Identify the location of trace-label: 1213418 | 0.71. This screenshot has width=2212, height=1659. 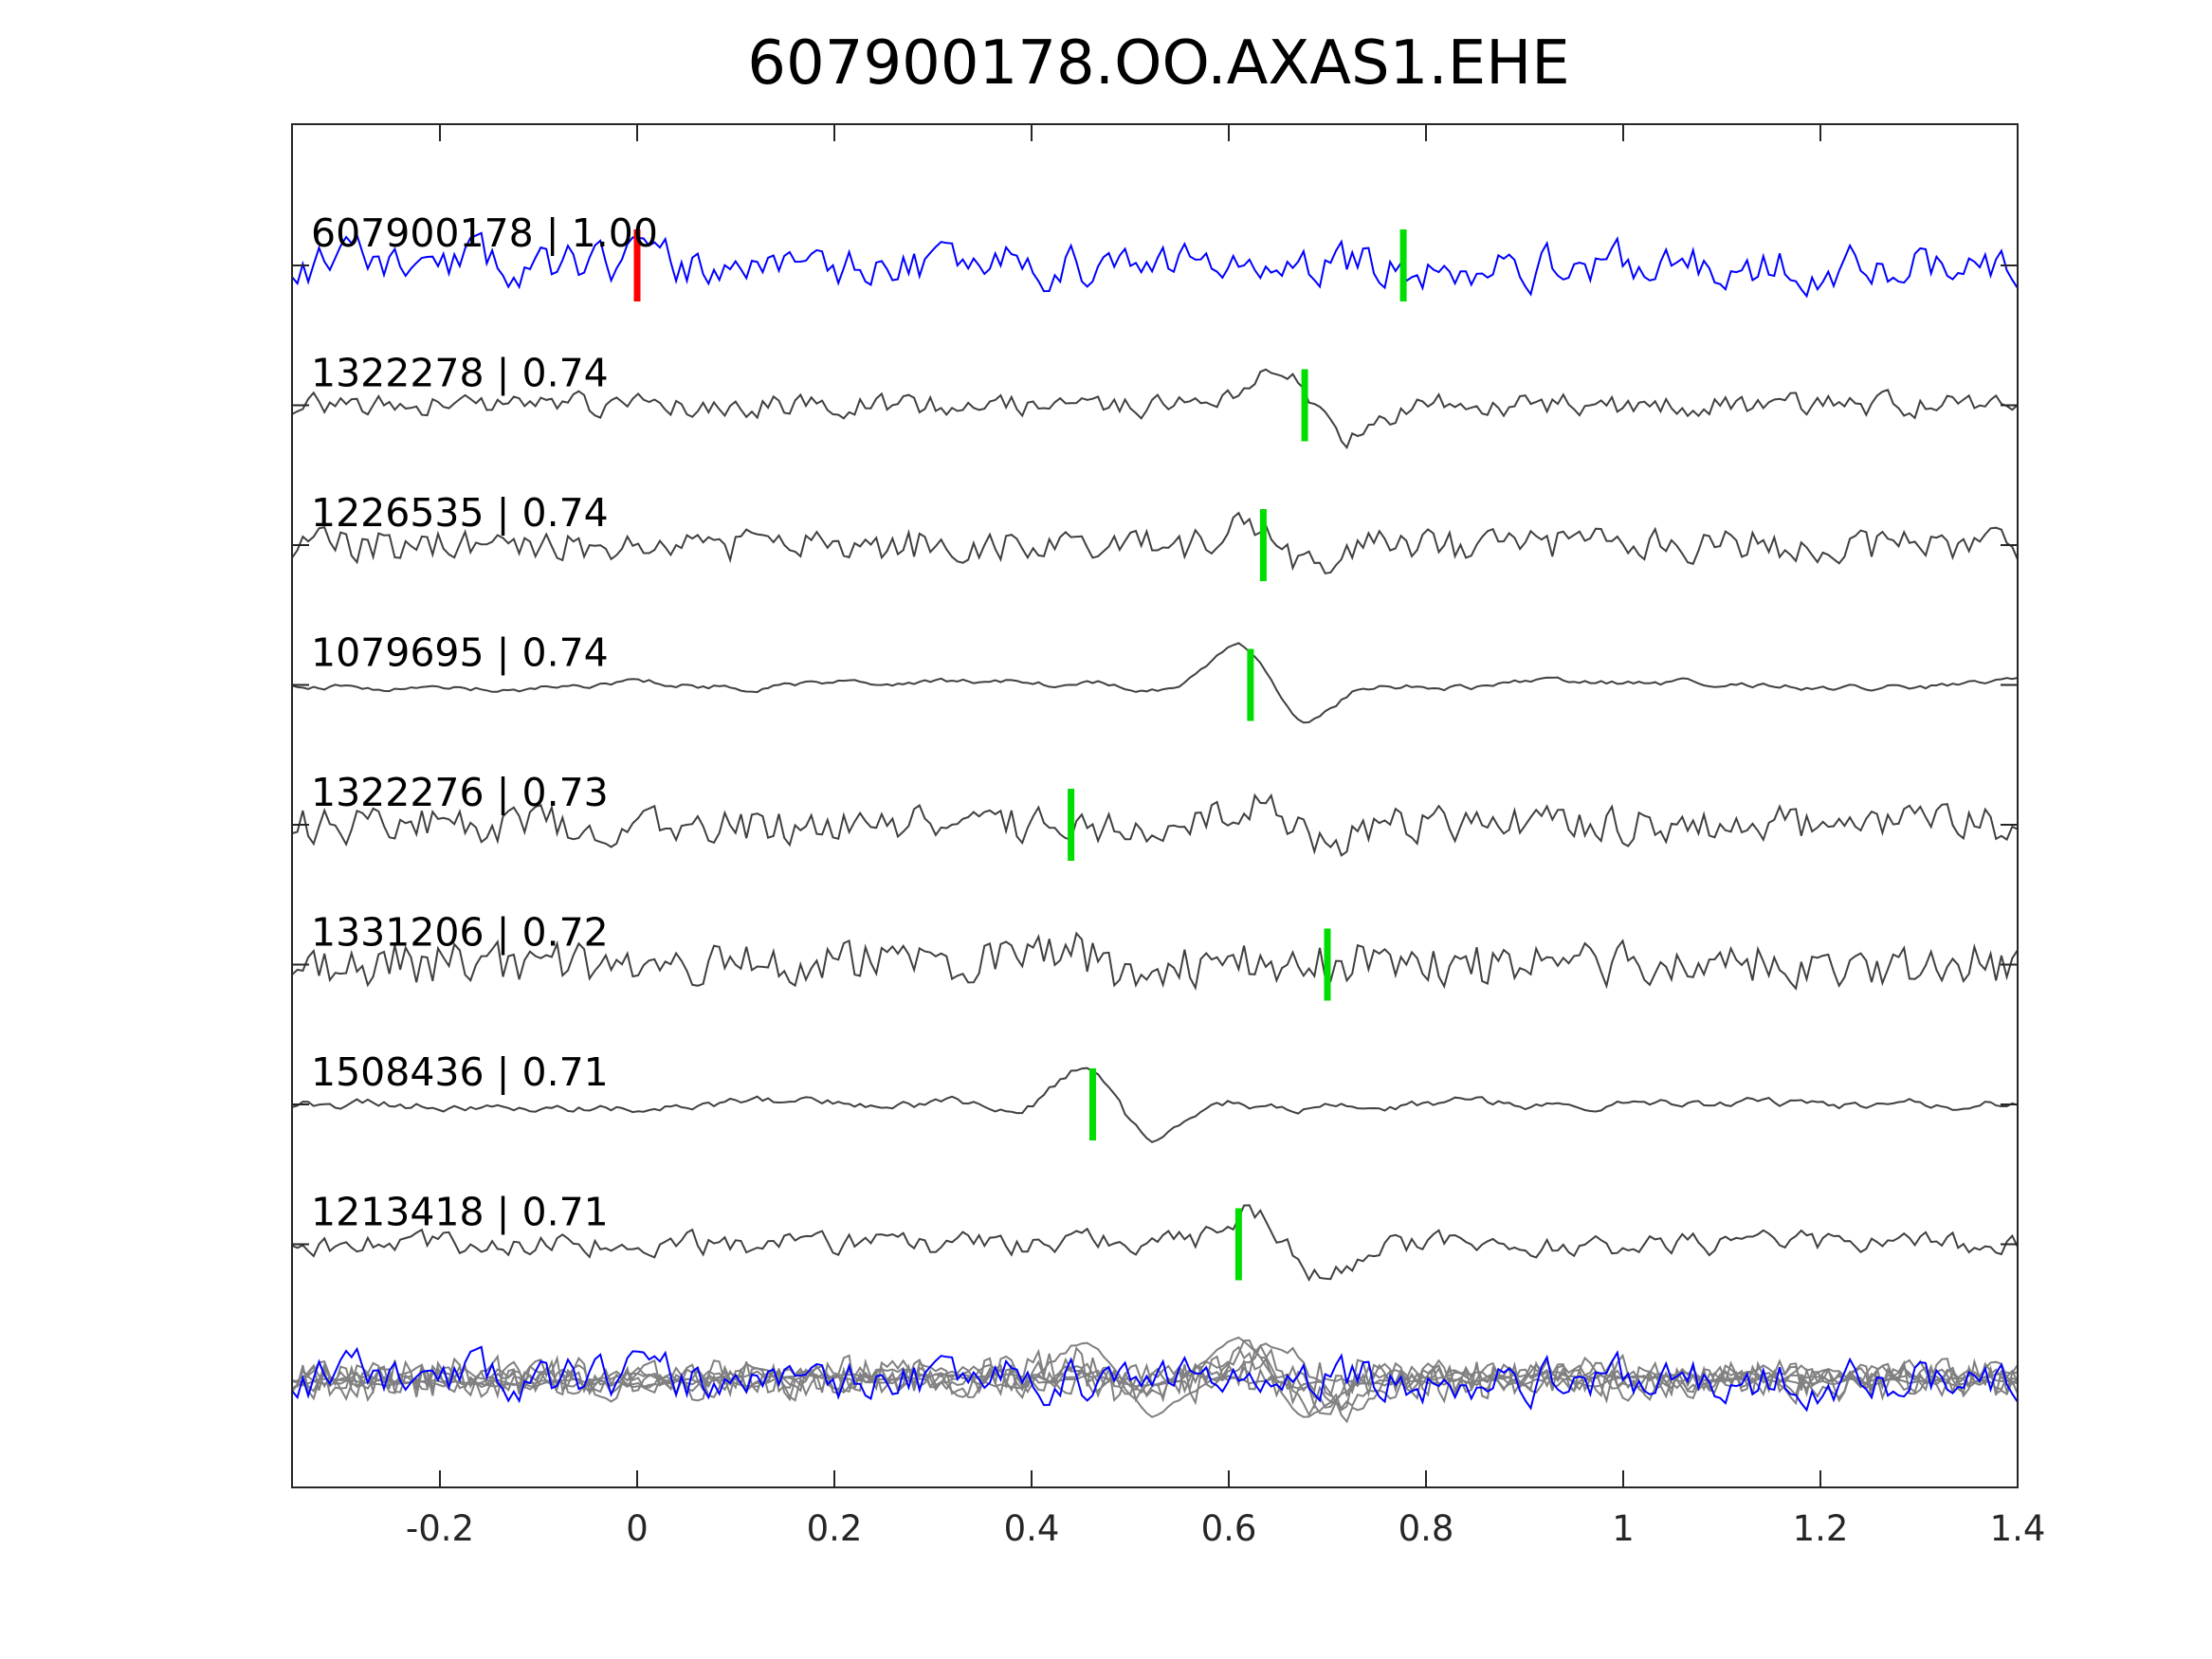
(460, 1212).